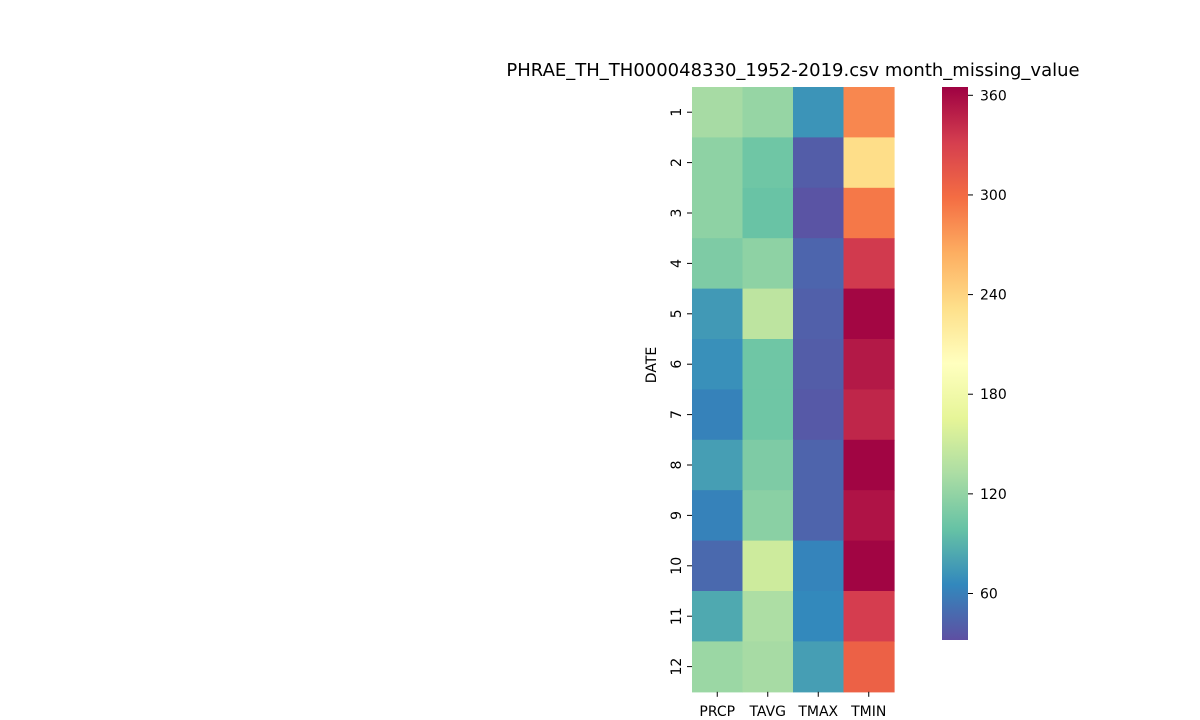 The width and height of the screenshot is (1200, 720). What do you see at coordinates (677, 162) in the screenshot?
I see `y-tick-label: 2` at bounding box center [677, 162].